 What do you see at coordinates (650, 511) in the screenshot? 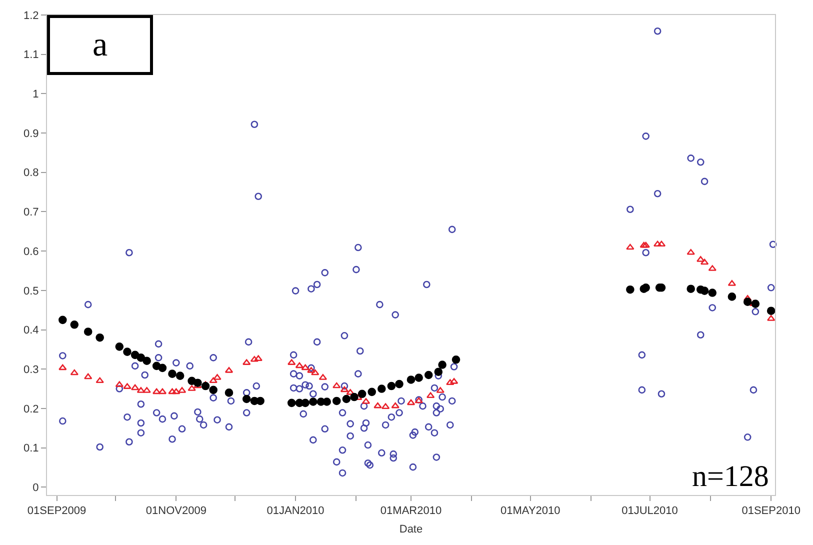
I see `x-tick-label: 01JUL2010` at bounding box center [650, 511].